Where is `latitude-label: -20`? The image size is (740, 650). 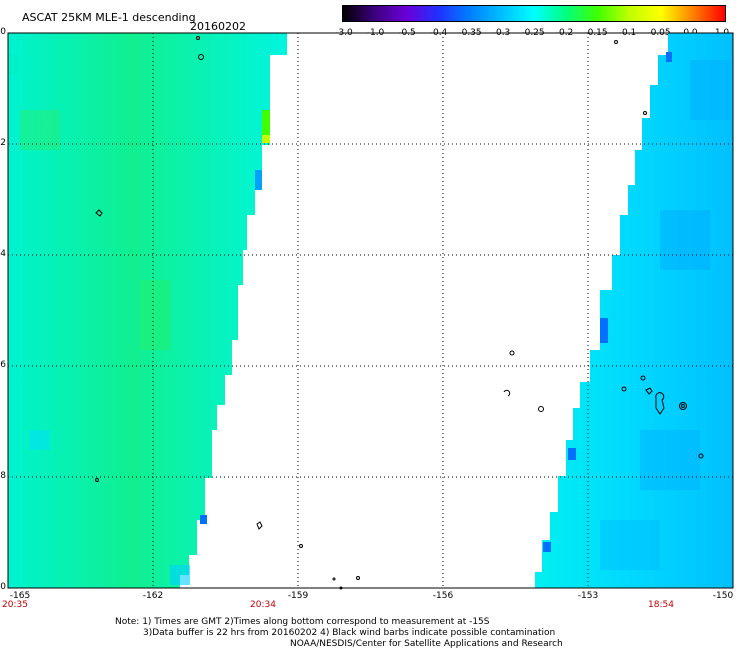
latitude-label: -20 is located at coordinates (3, 587).